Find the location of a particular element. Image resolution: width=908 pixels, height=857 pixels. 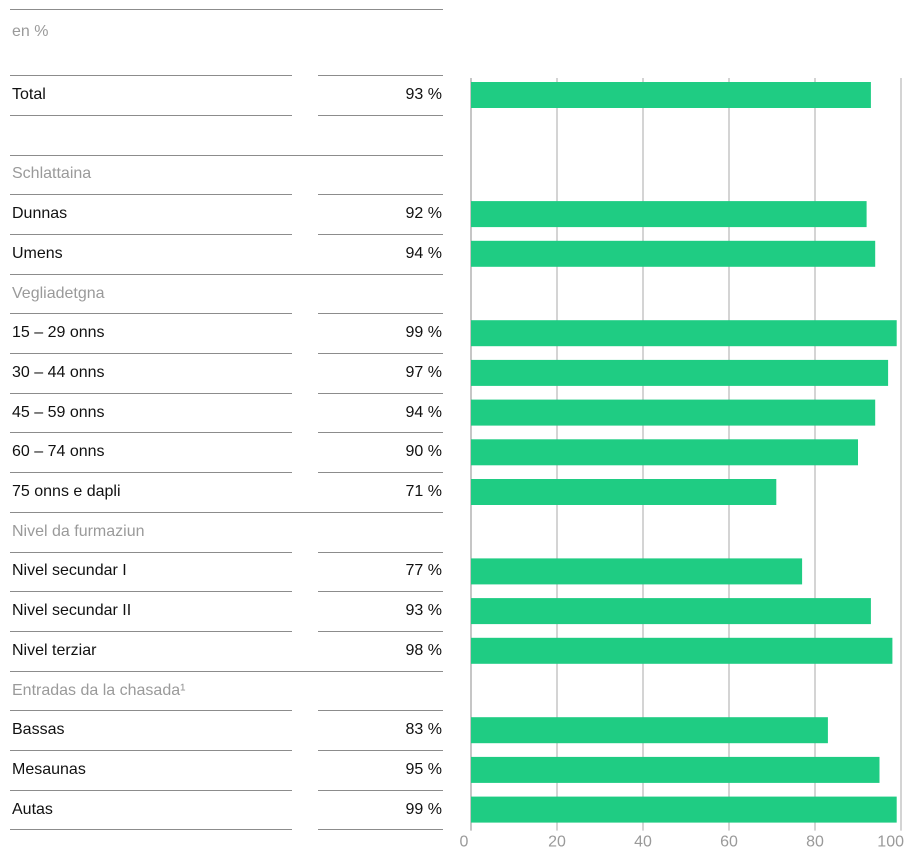

row-label: 75 onns e dapli is located at coordinates (66, 491).